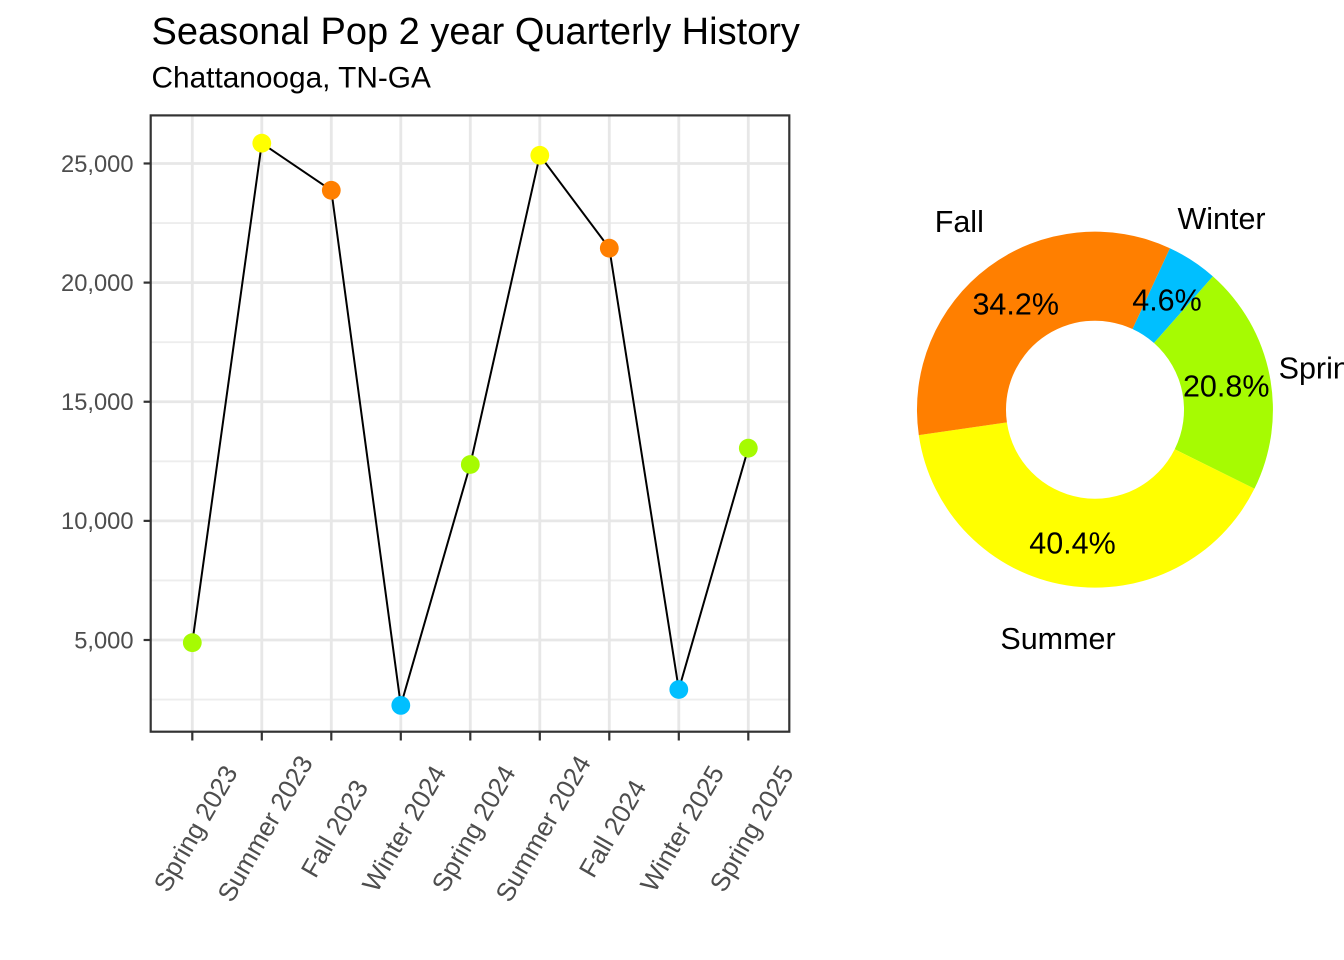 The image size is (1344, 960). Describe the element at coordinates (1167, 301) in the screenshot. I see `svg-text: 4.6%` at that location.